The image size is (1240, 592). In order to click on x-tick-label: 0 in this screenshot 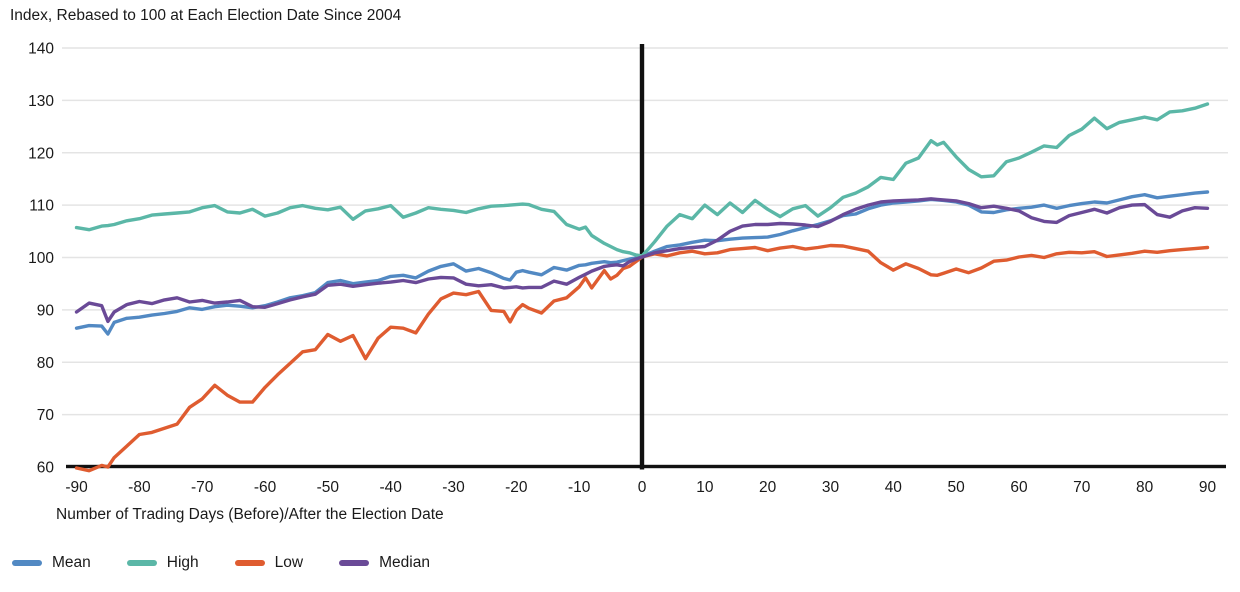, I will do `click(642, 487)`.